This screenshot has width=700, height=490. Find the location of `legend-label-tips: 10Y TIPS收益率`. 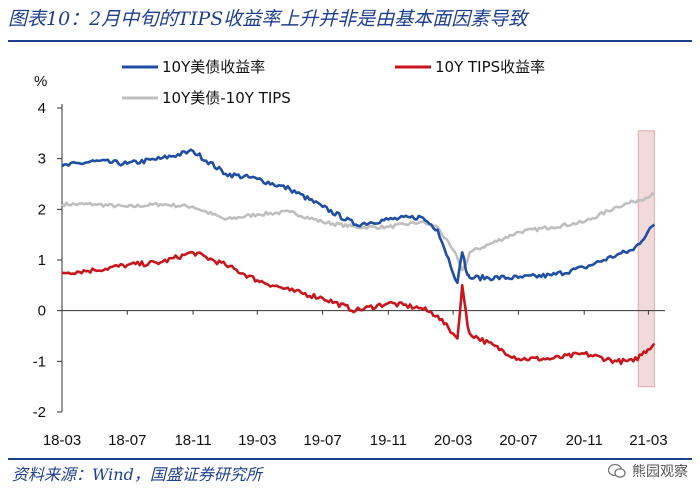

legend-label-tips: 10Y TIPS收益率 is located at coordinates (490, 67).